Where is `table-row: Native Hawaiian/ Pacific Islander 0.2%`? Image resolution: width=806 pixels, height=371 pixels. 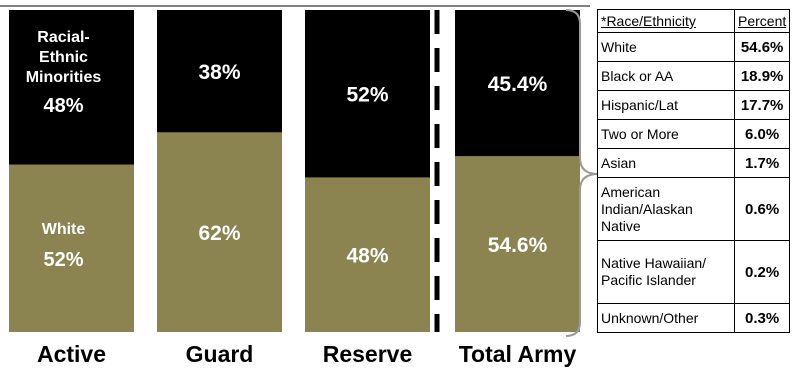
table-row: Native Hawaiian/ Pacific Islander 0.2% is located at coordinates (694, 272).